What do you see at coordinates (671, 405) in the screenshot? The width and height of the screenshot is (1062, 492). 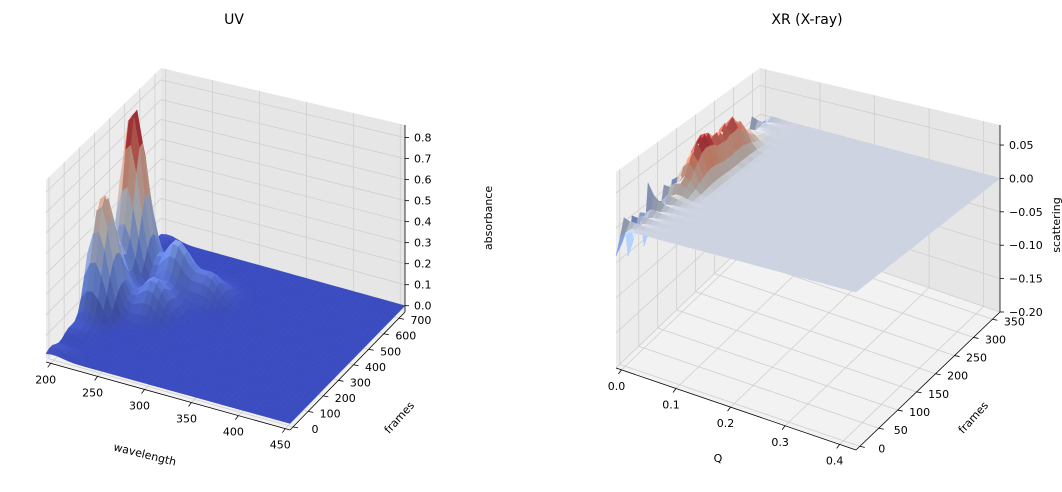 I see `x-tick-label: 0.1` at bounding box center [671, 405].